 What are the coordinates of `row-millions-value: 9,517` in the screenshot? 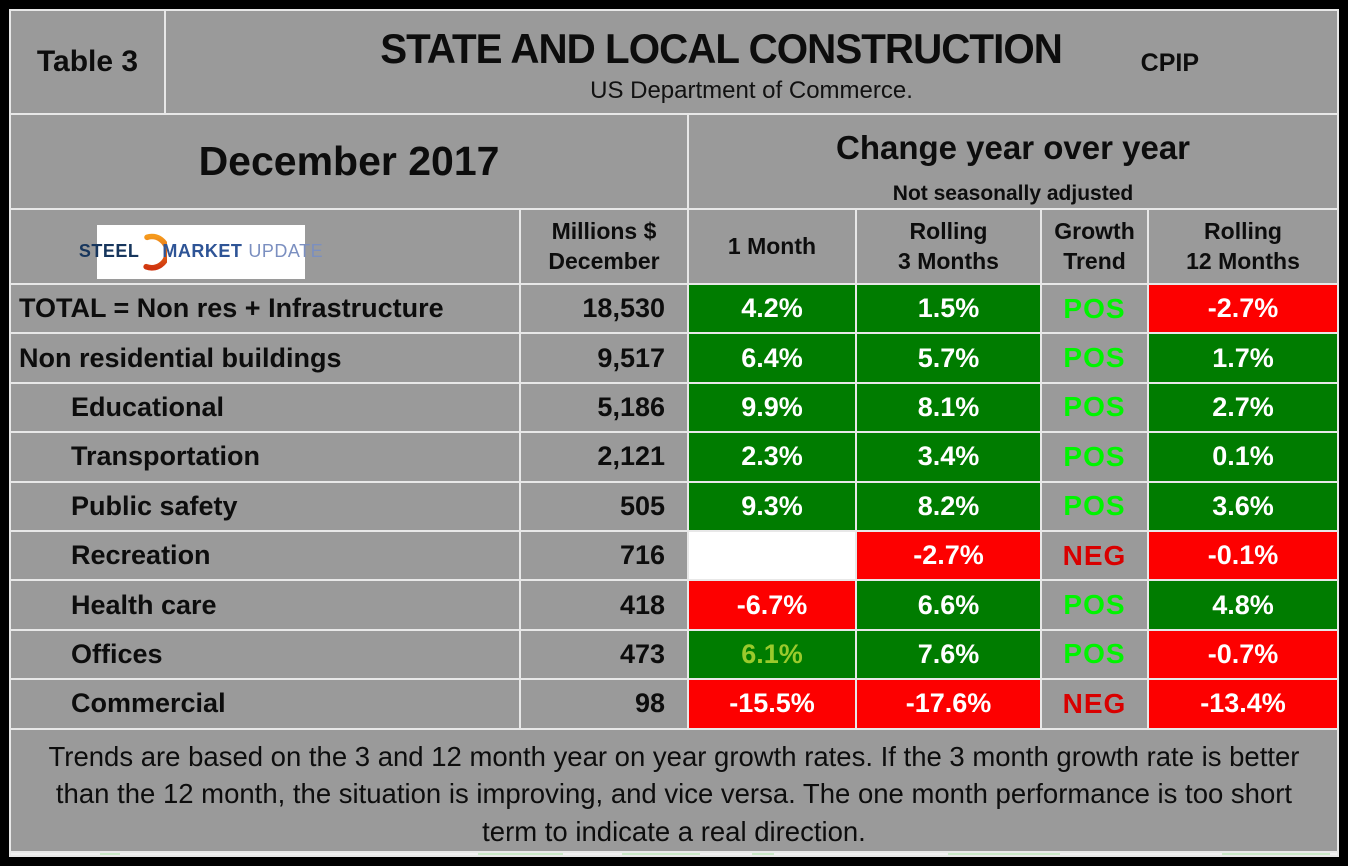 It's located at (605, 358).